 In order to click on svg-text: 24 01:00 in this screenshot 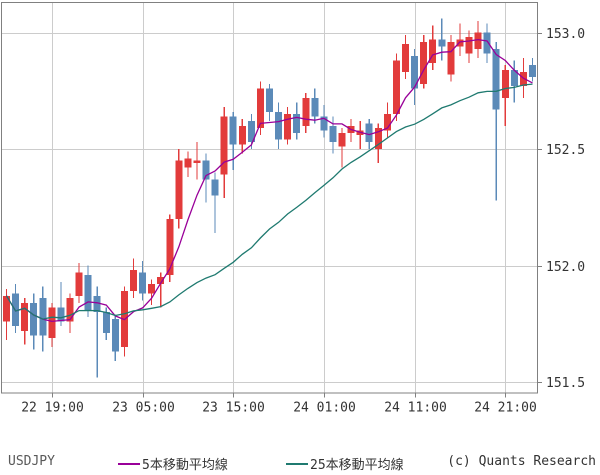, I will do `click(324, 408)`.